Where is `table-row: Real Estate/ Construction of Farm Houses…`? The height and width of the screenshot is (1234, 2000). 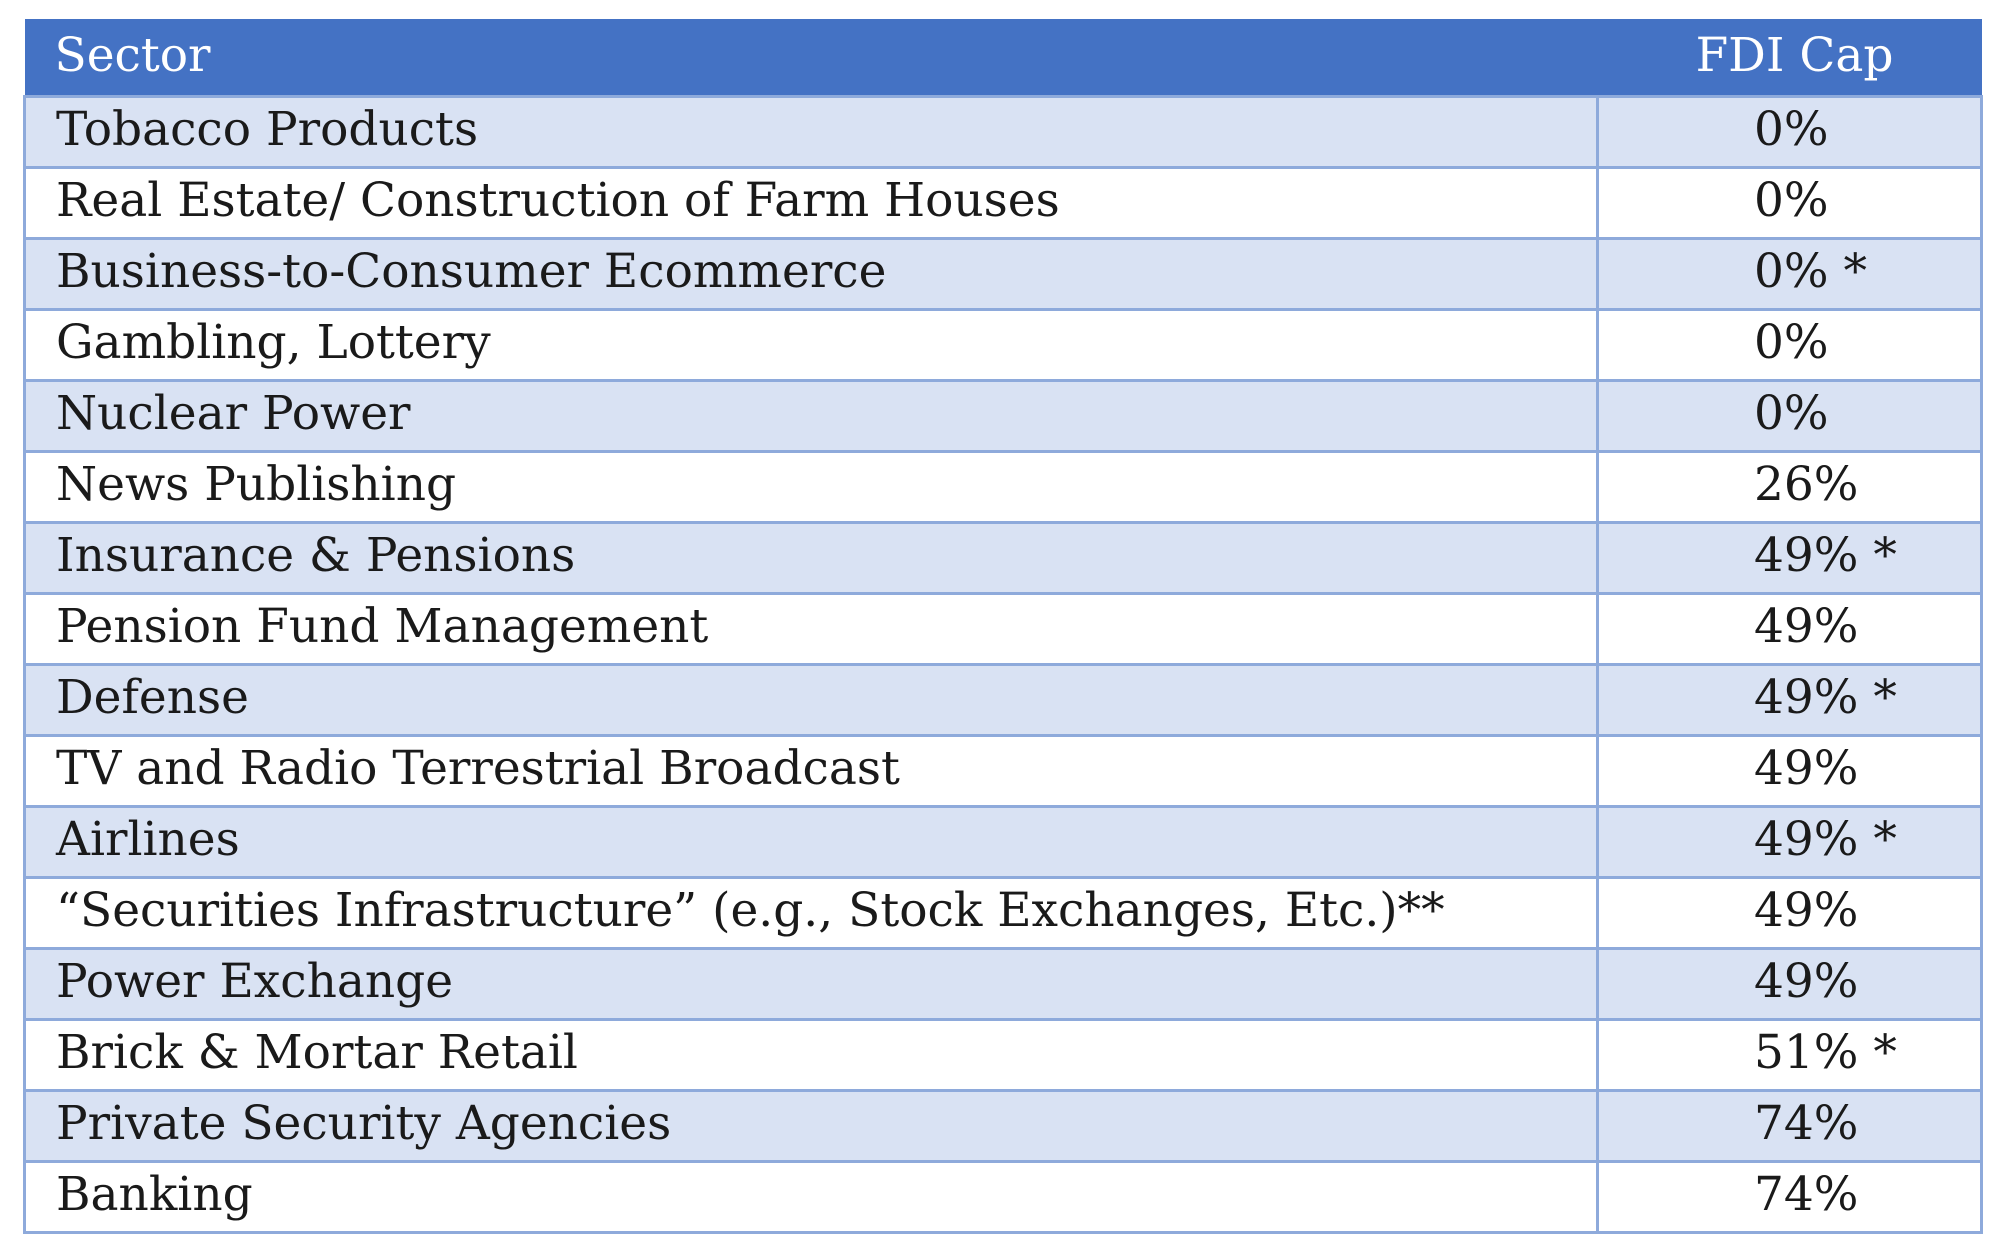
table-row: Real Estate/ Construction of Farm Houses… is located at coordinates (1003, 203).